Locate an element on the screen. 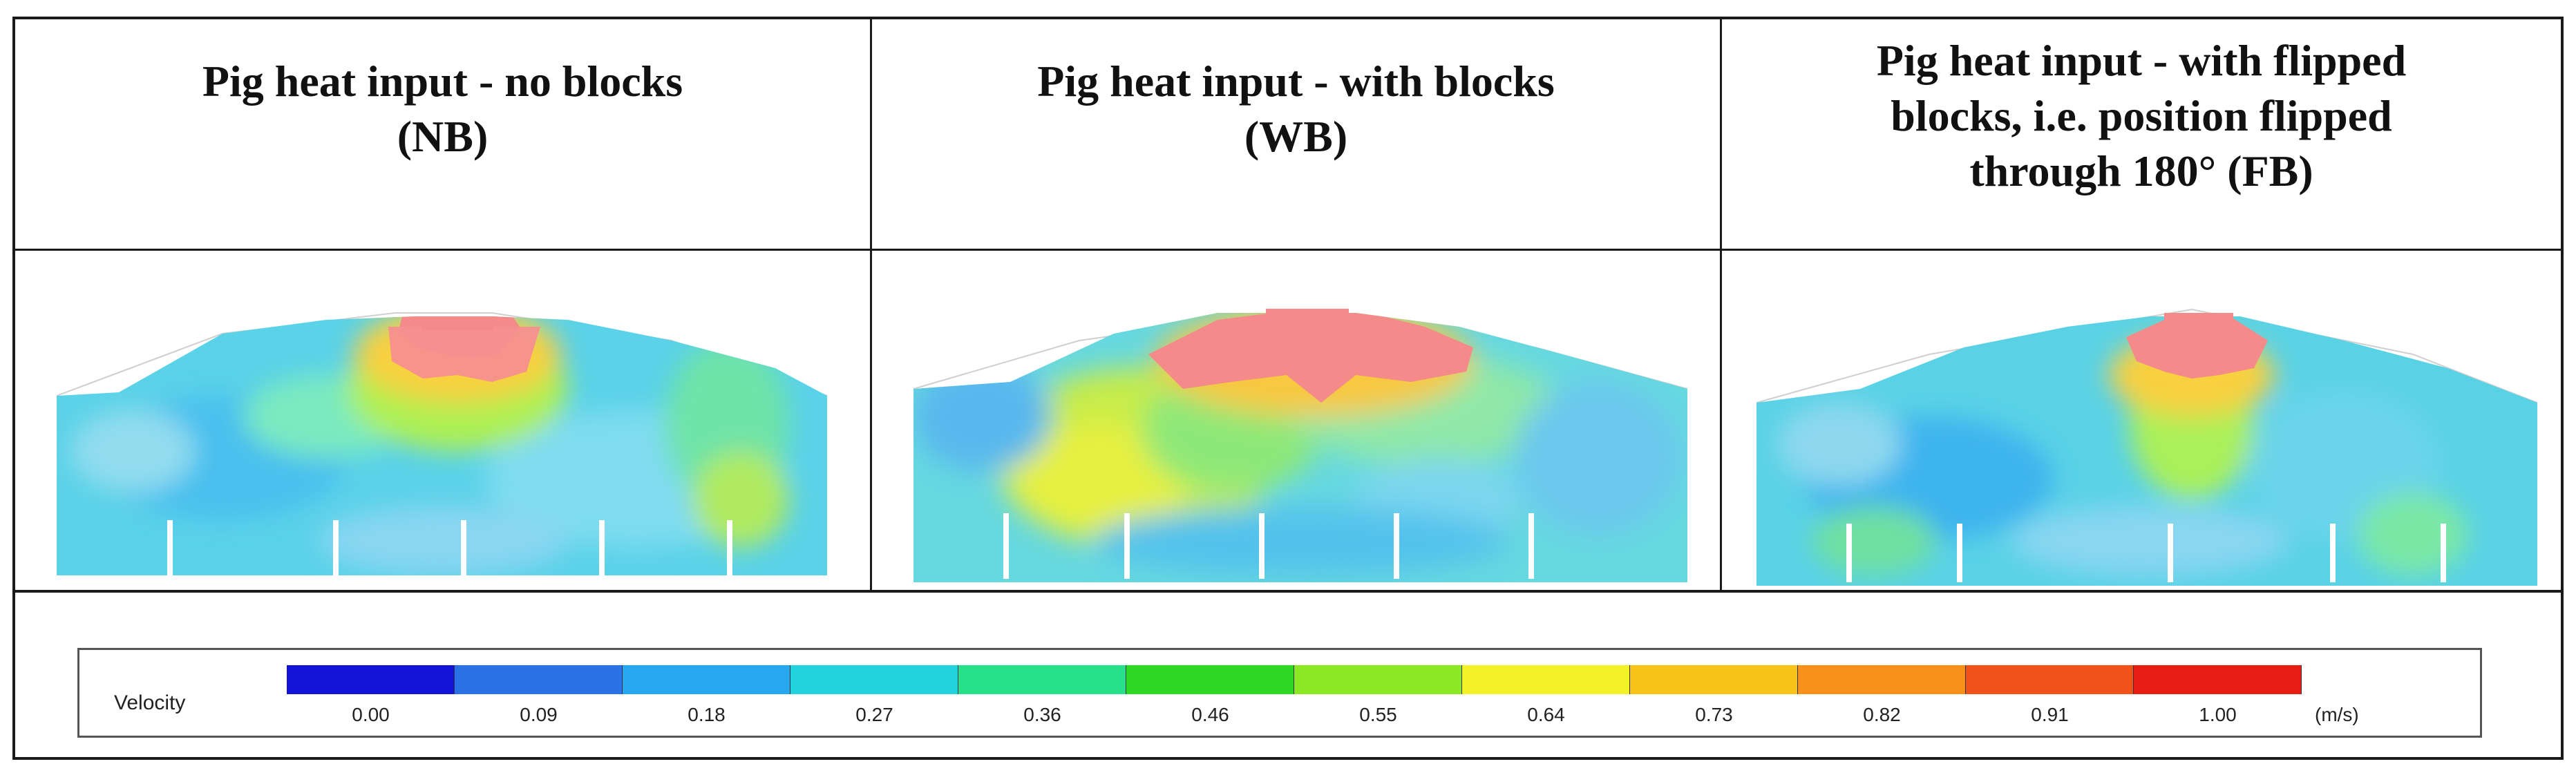  panel-nb-header: Pig heat input - no blocks (NB) is located at coordinates (443, 134).